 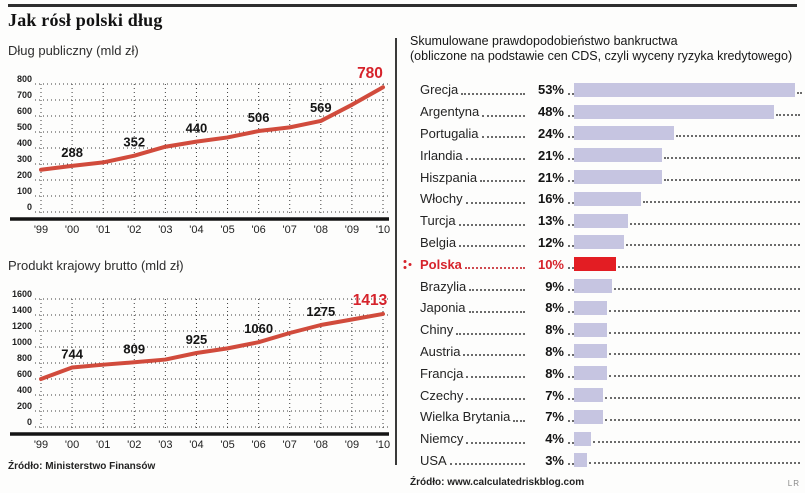 I want to click on bar-row: Irlandia 21%, so click(x=605, y=155).